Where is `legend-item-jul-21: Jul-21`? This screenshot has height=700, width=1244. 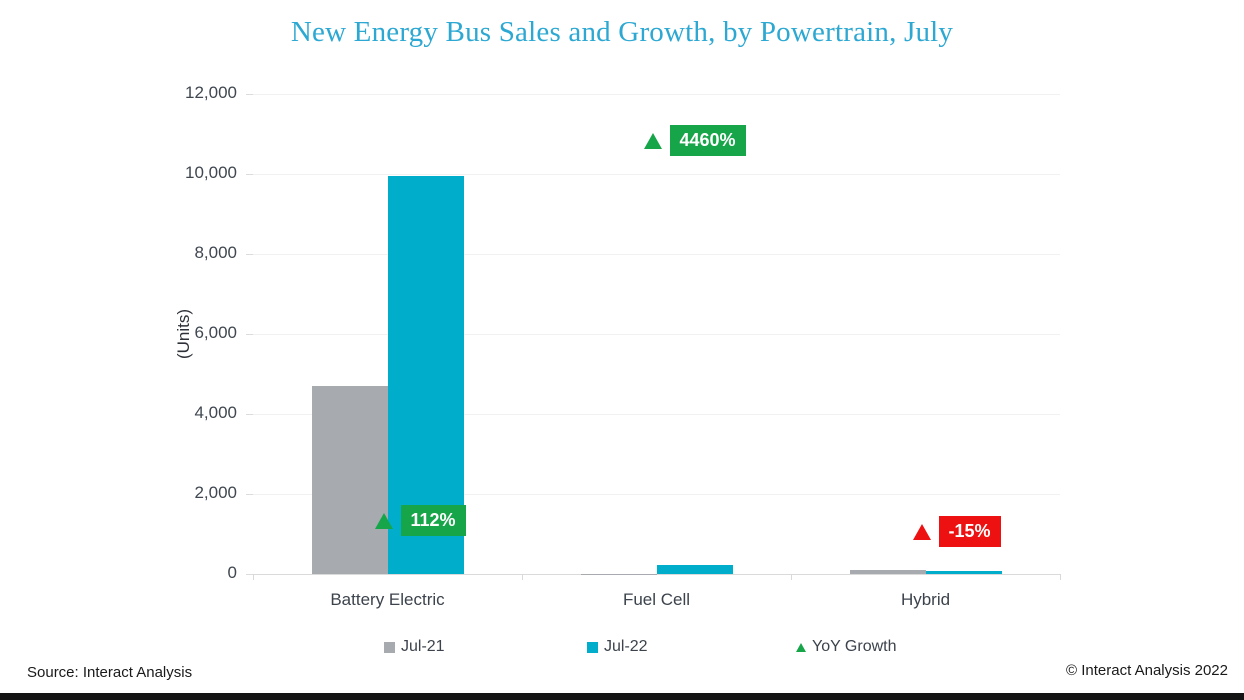 legend-item-jul-21: Jul-21 is located at coordinates (414, 646).